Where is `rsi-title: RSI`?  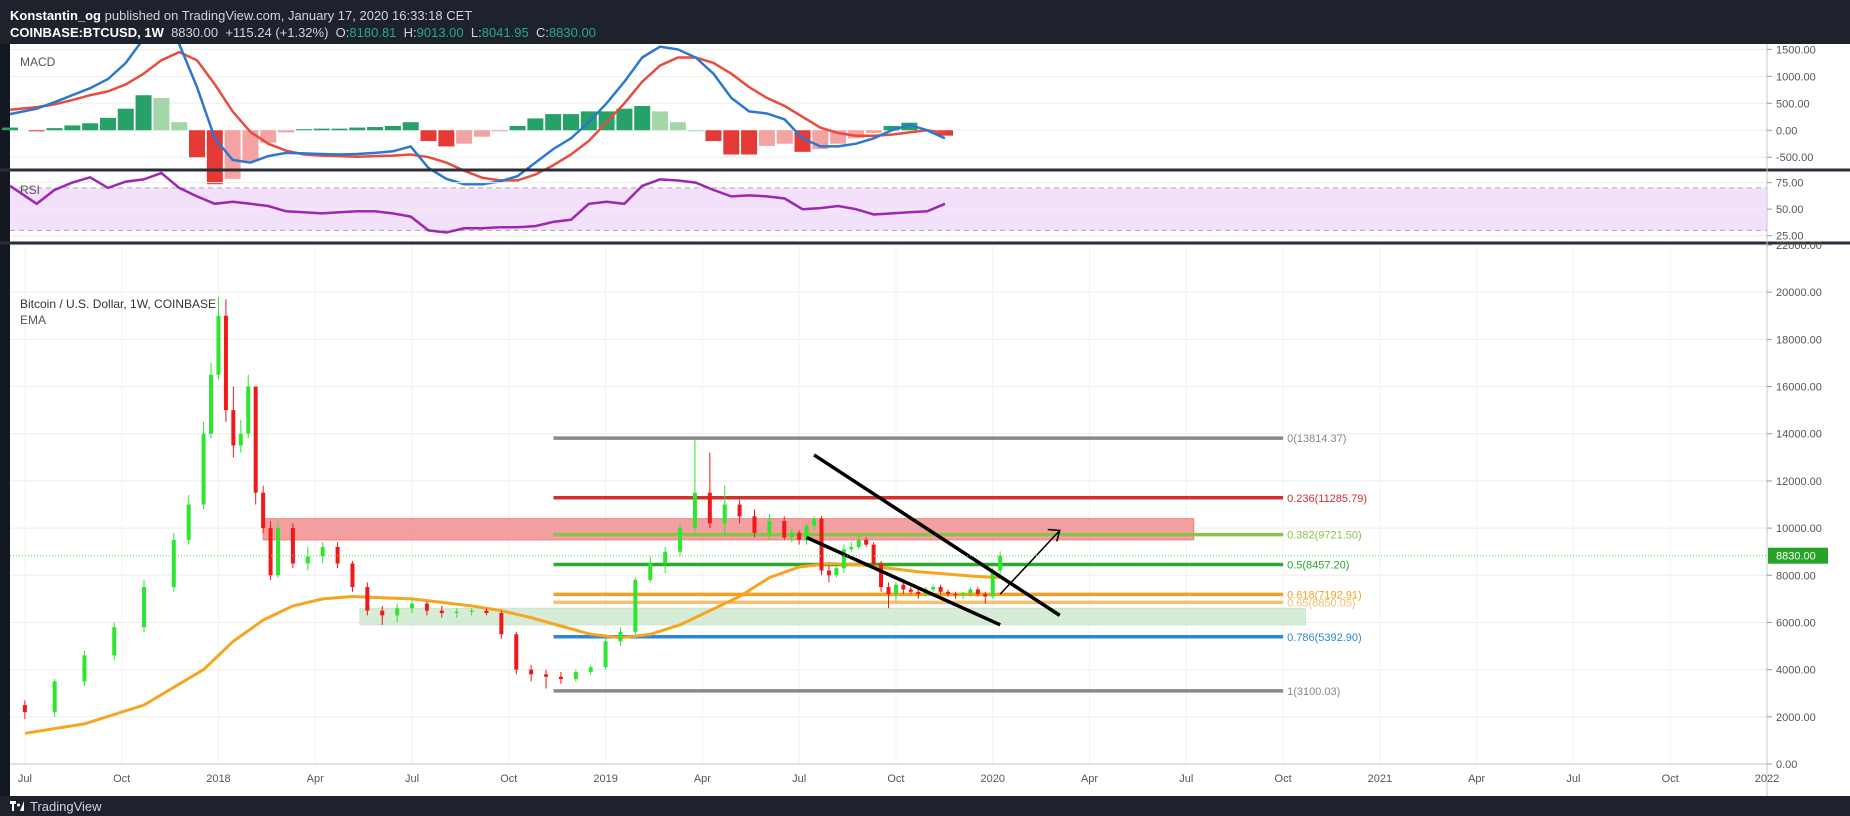
rsi-title: RSI is located at coordinates (30, 190).